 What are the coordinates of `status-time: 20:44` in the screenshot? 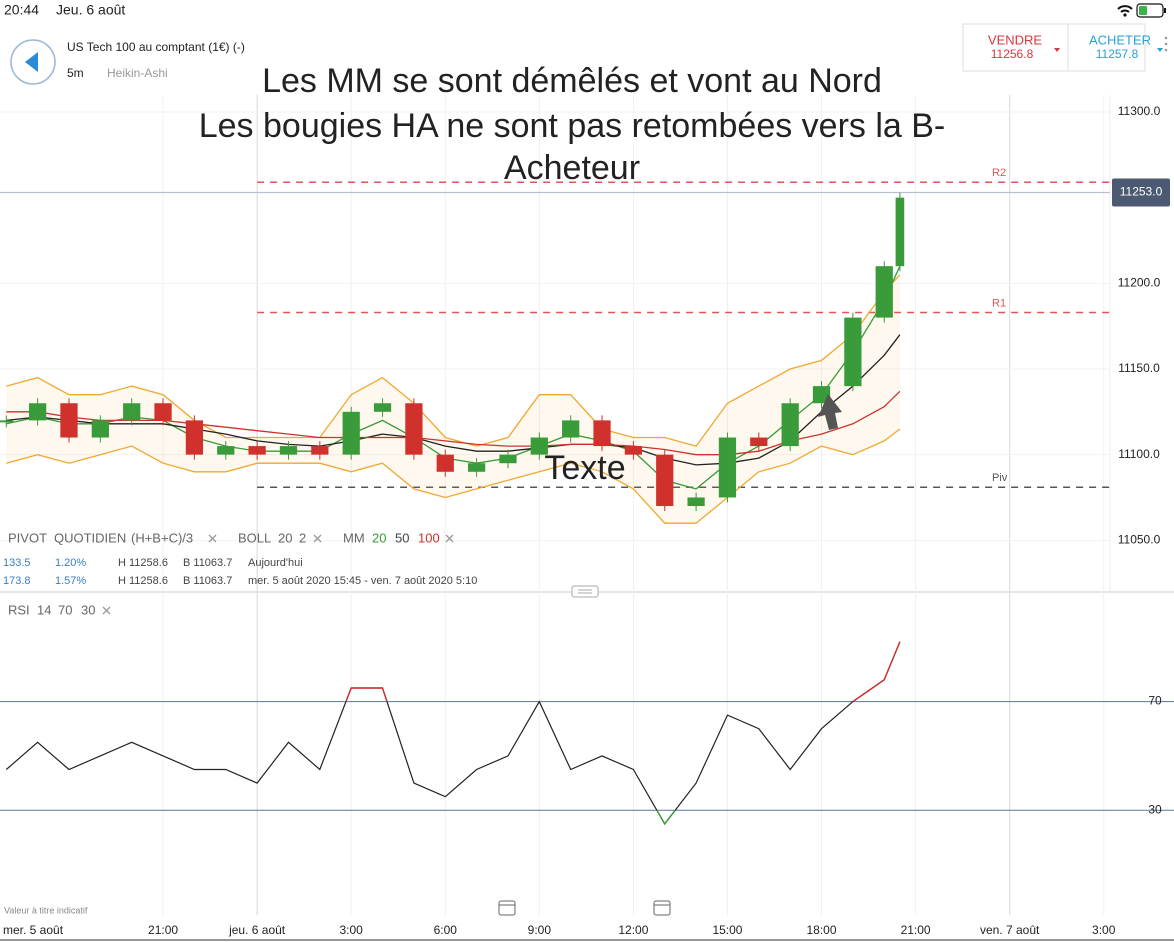 It's located at (21, 10).